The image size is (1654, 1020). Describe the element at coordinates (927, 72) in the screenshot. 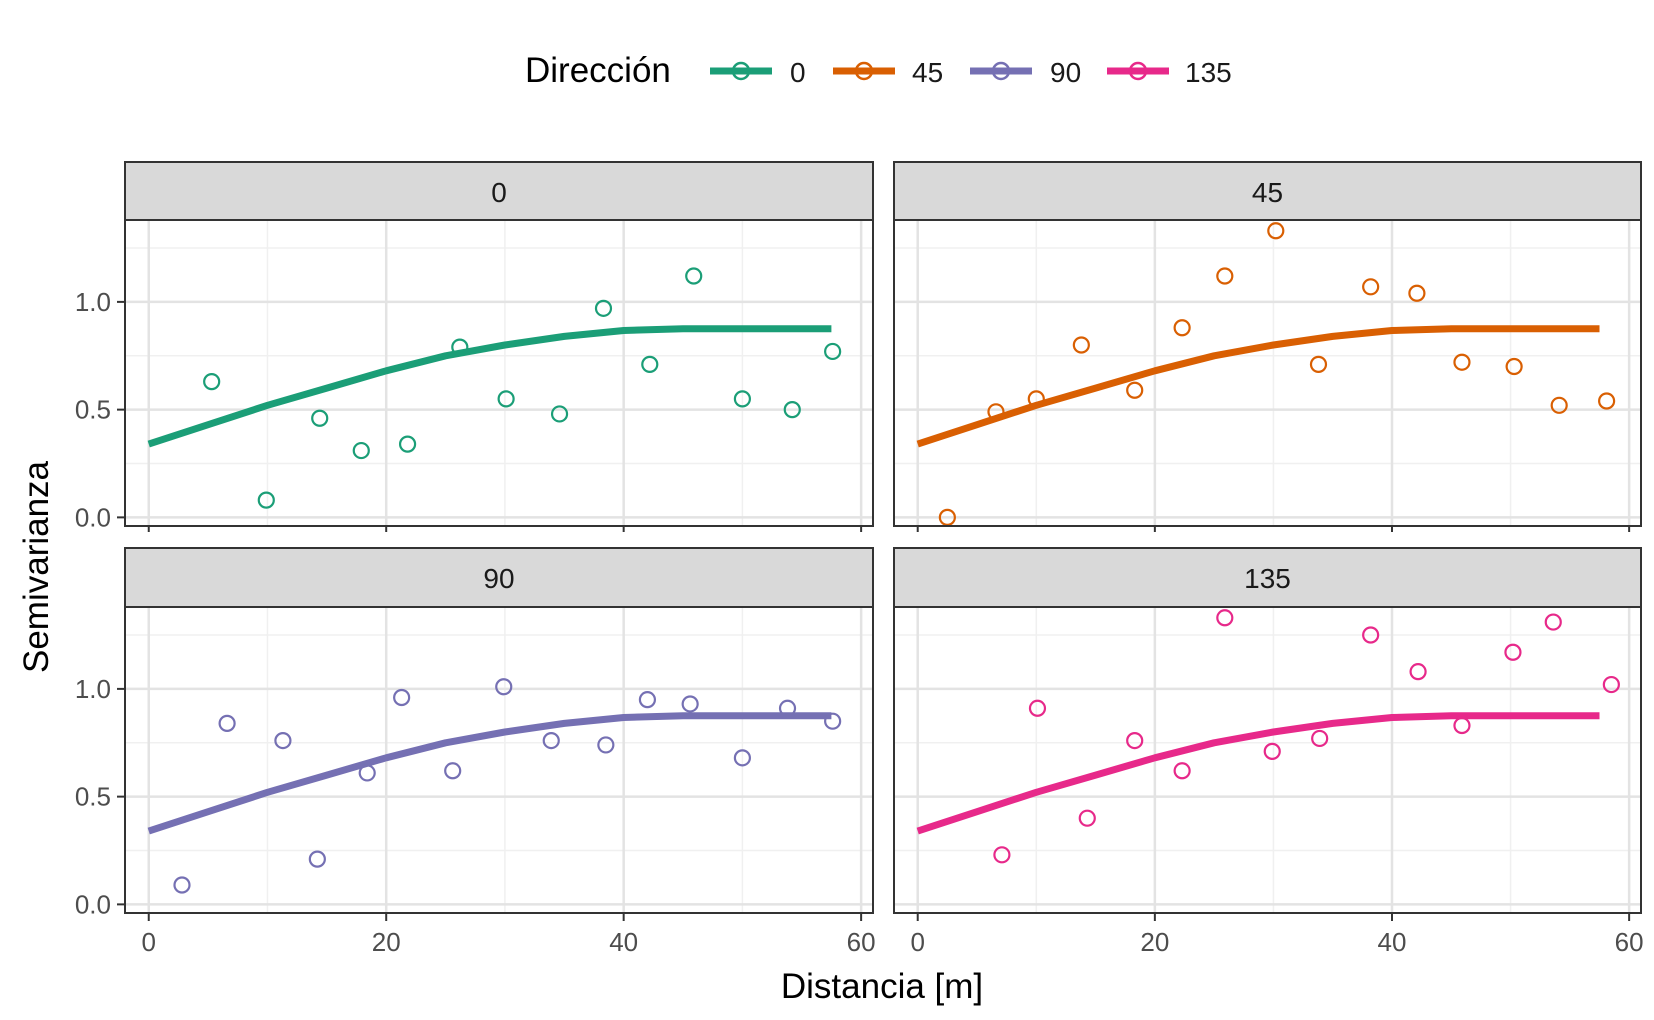

I see `legend-label: 45` at that location.